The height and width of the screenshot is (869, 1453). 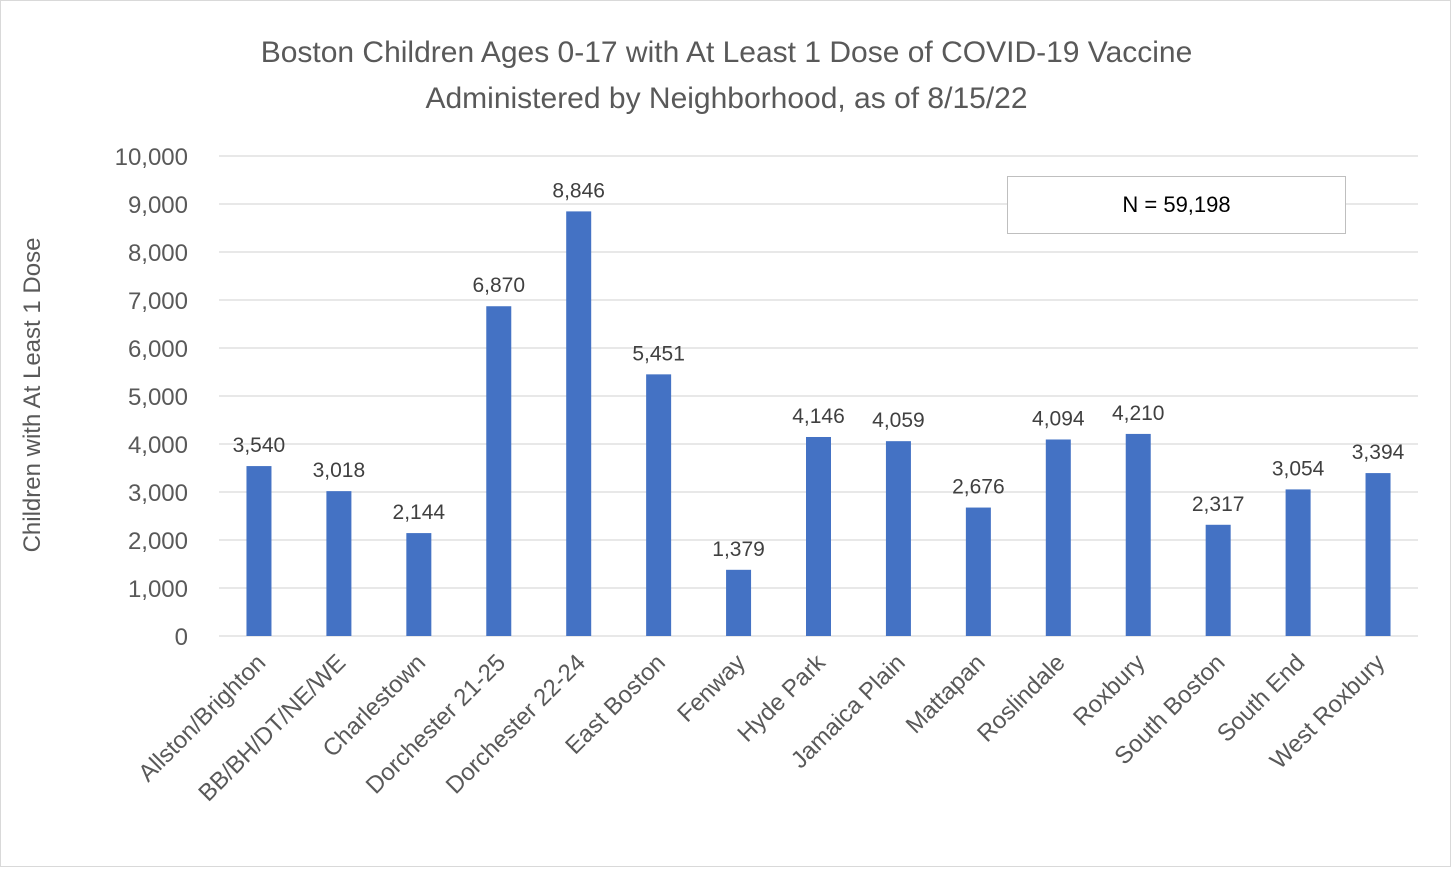 I want to click on data-label: 2,144, so click(x=419, y=512).